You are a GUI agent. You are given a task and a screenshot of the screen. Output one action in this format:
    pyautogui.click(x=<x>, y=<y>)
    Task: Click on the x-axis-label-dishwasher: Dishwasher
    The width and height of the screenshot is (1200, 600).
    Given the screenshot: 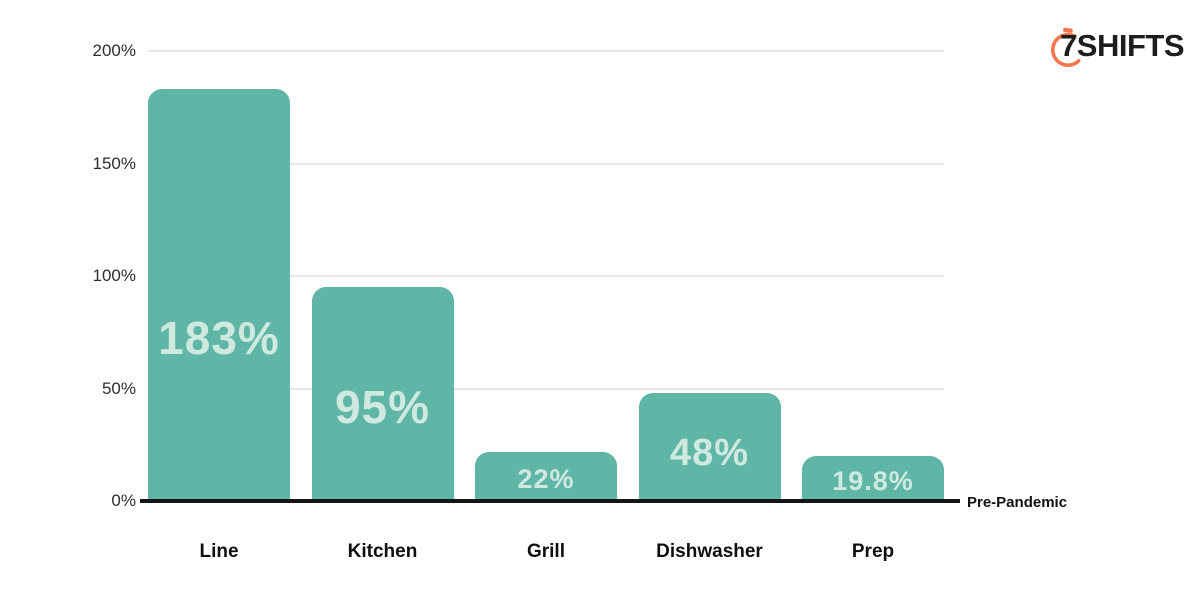 What is the action you would take?
    pyautogui.click(x=709, y=551)
    